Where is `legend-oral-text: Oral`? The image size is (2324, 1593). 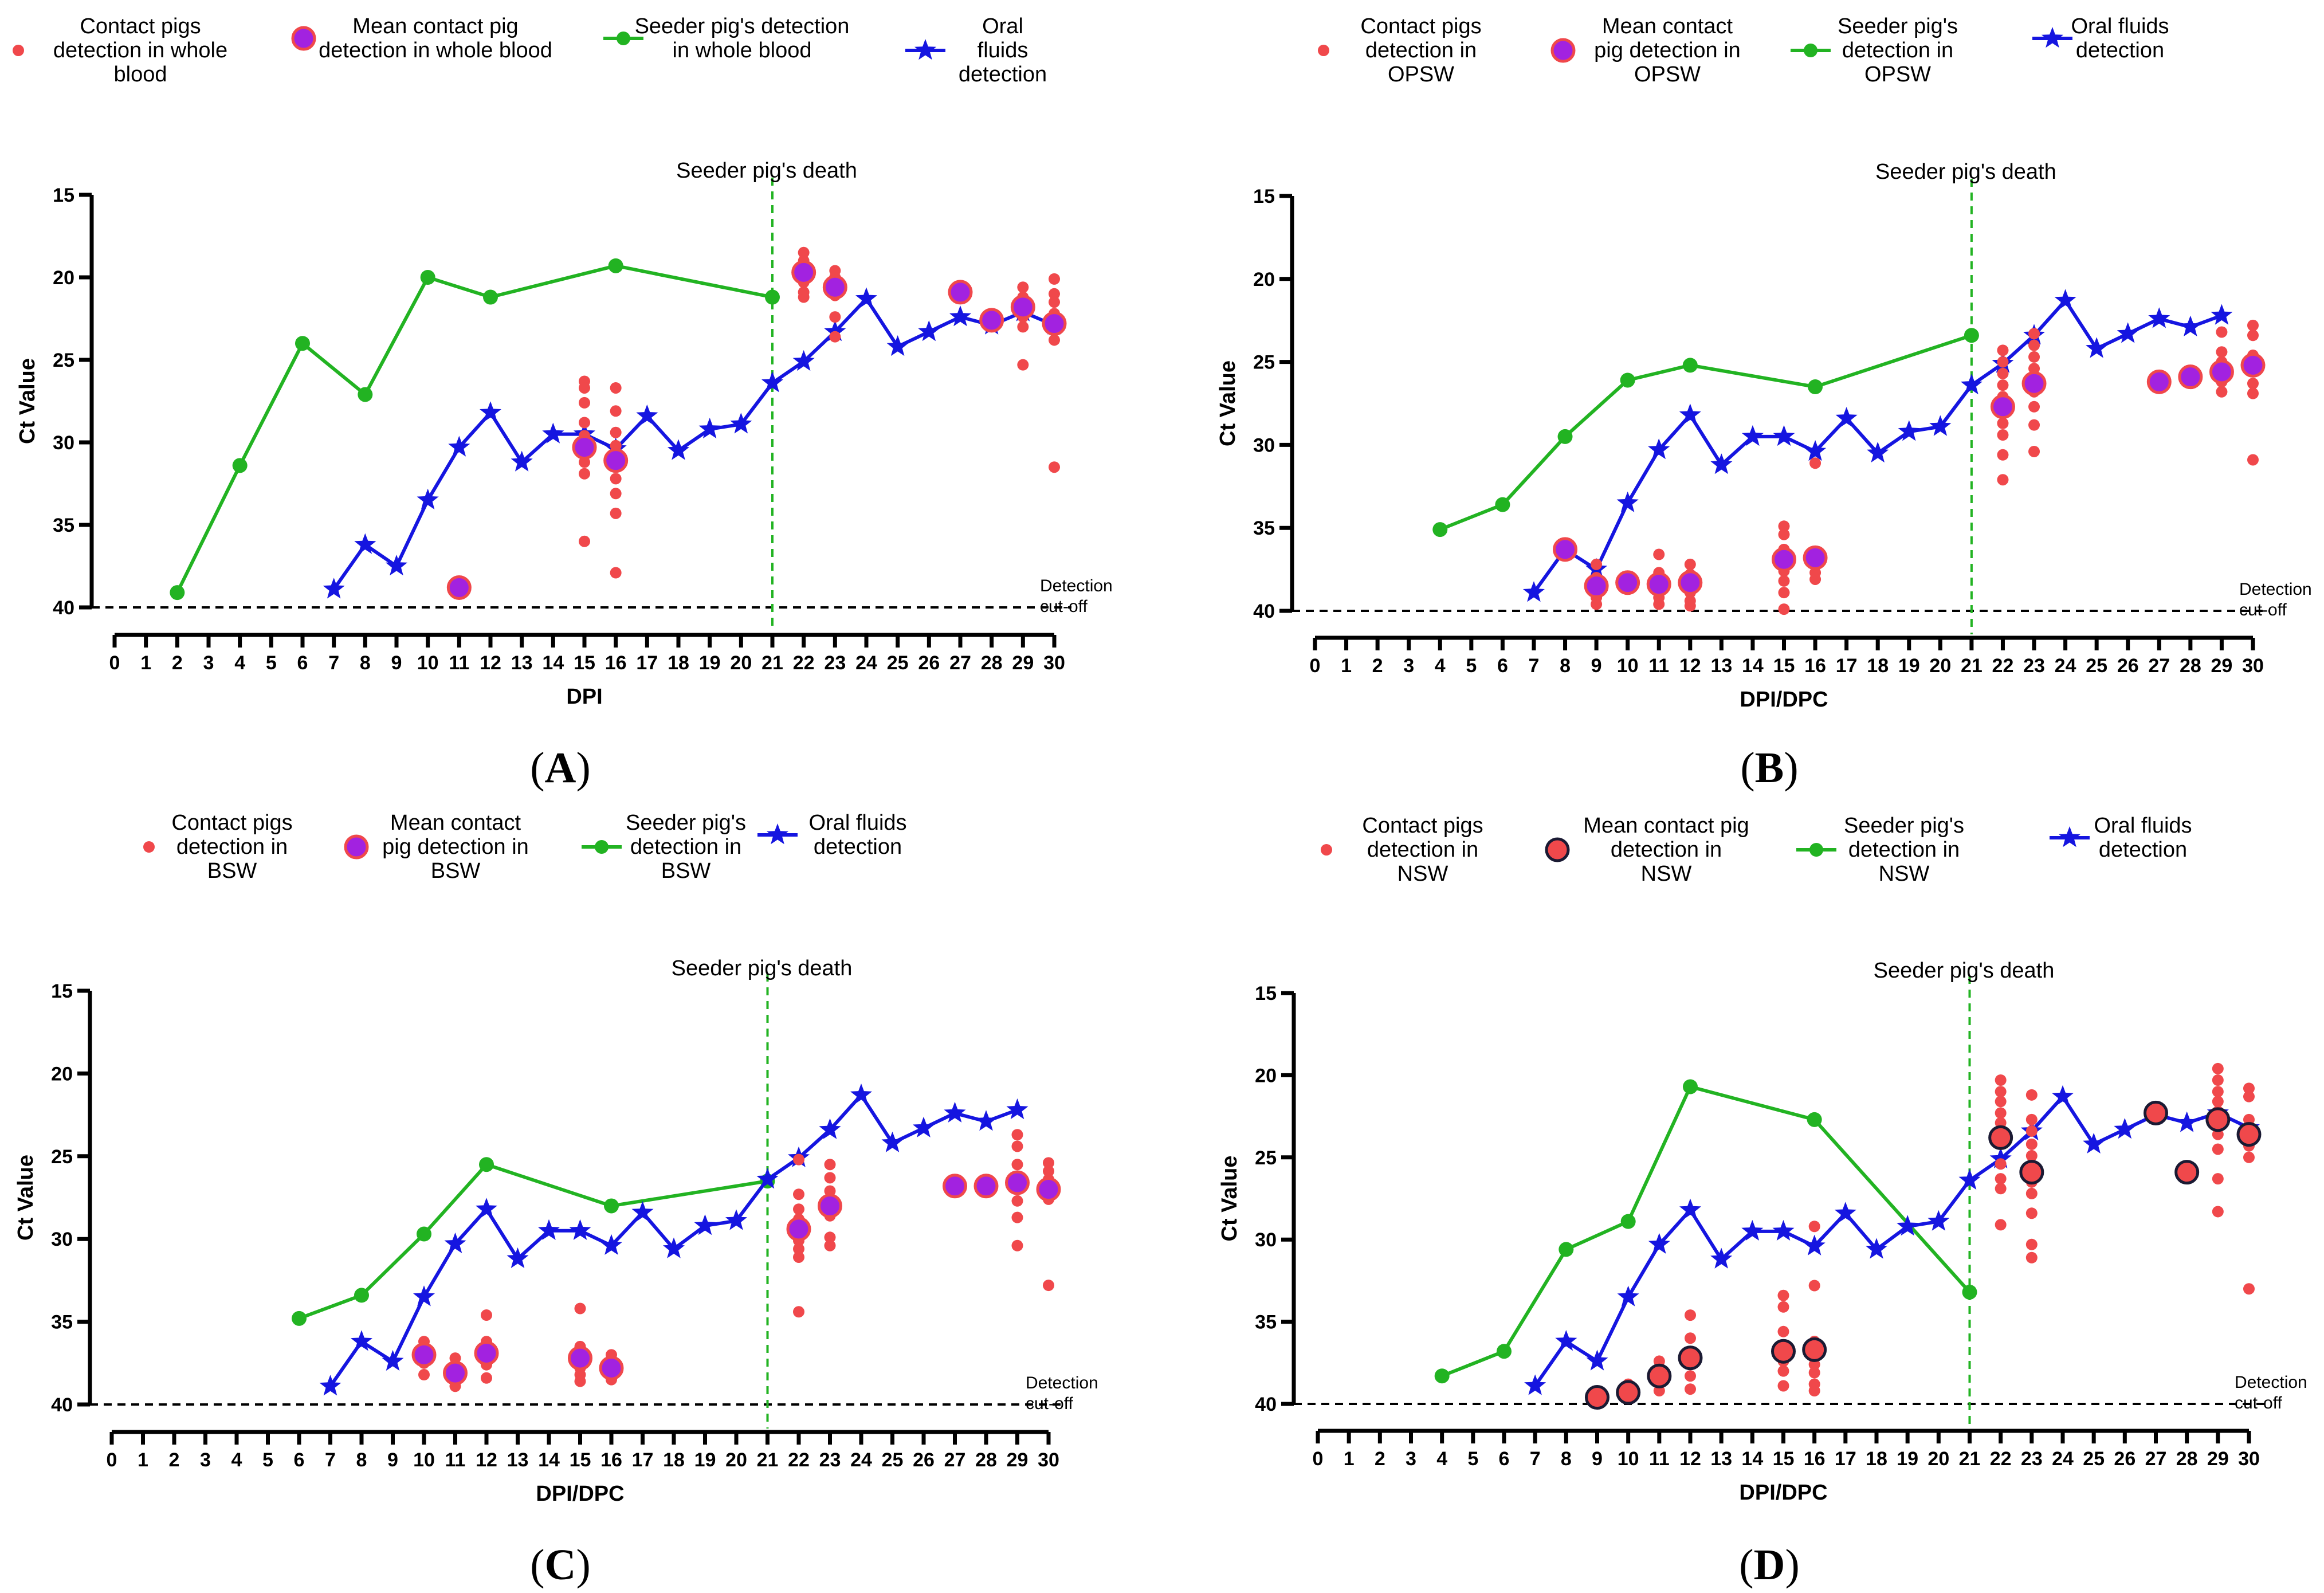
legend-oral-text: Oral is located at coordinates (1003, 26).